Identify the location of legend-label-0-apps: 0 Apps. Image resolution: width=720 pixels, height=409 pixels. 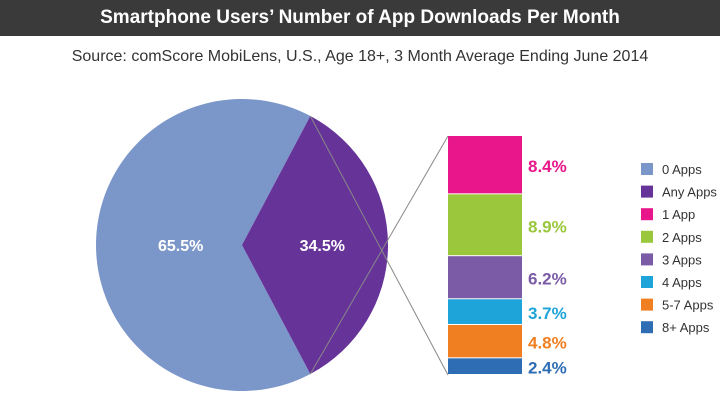
(682, 169).